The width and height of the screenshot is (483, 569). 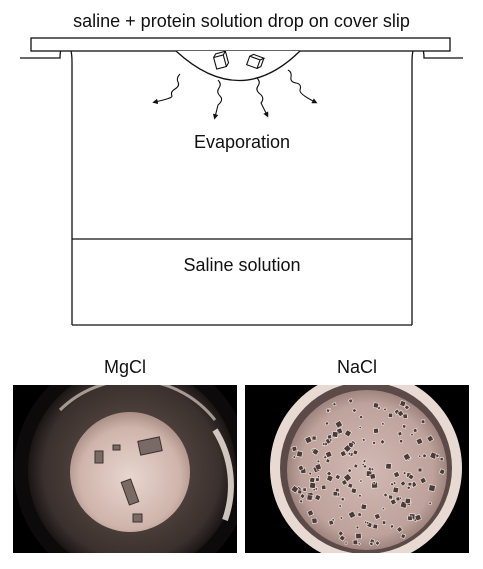 I want to click on reservoir-label: Saline solution, so click(x=242, y=265).